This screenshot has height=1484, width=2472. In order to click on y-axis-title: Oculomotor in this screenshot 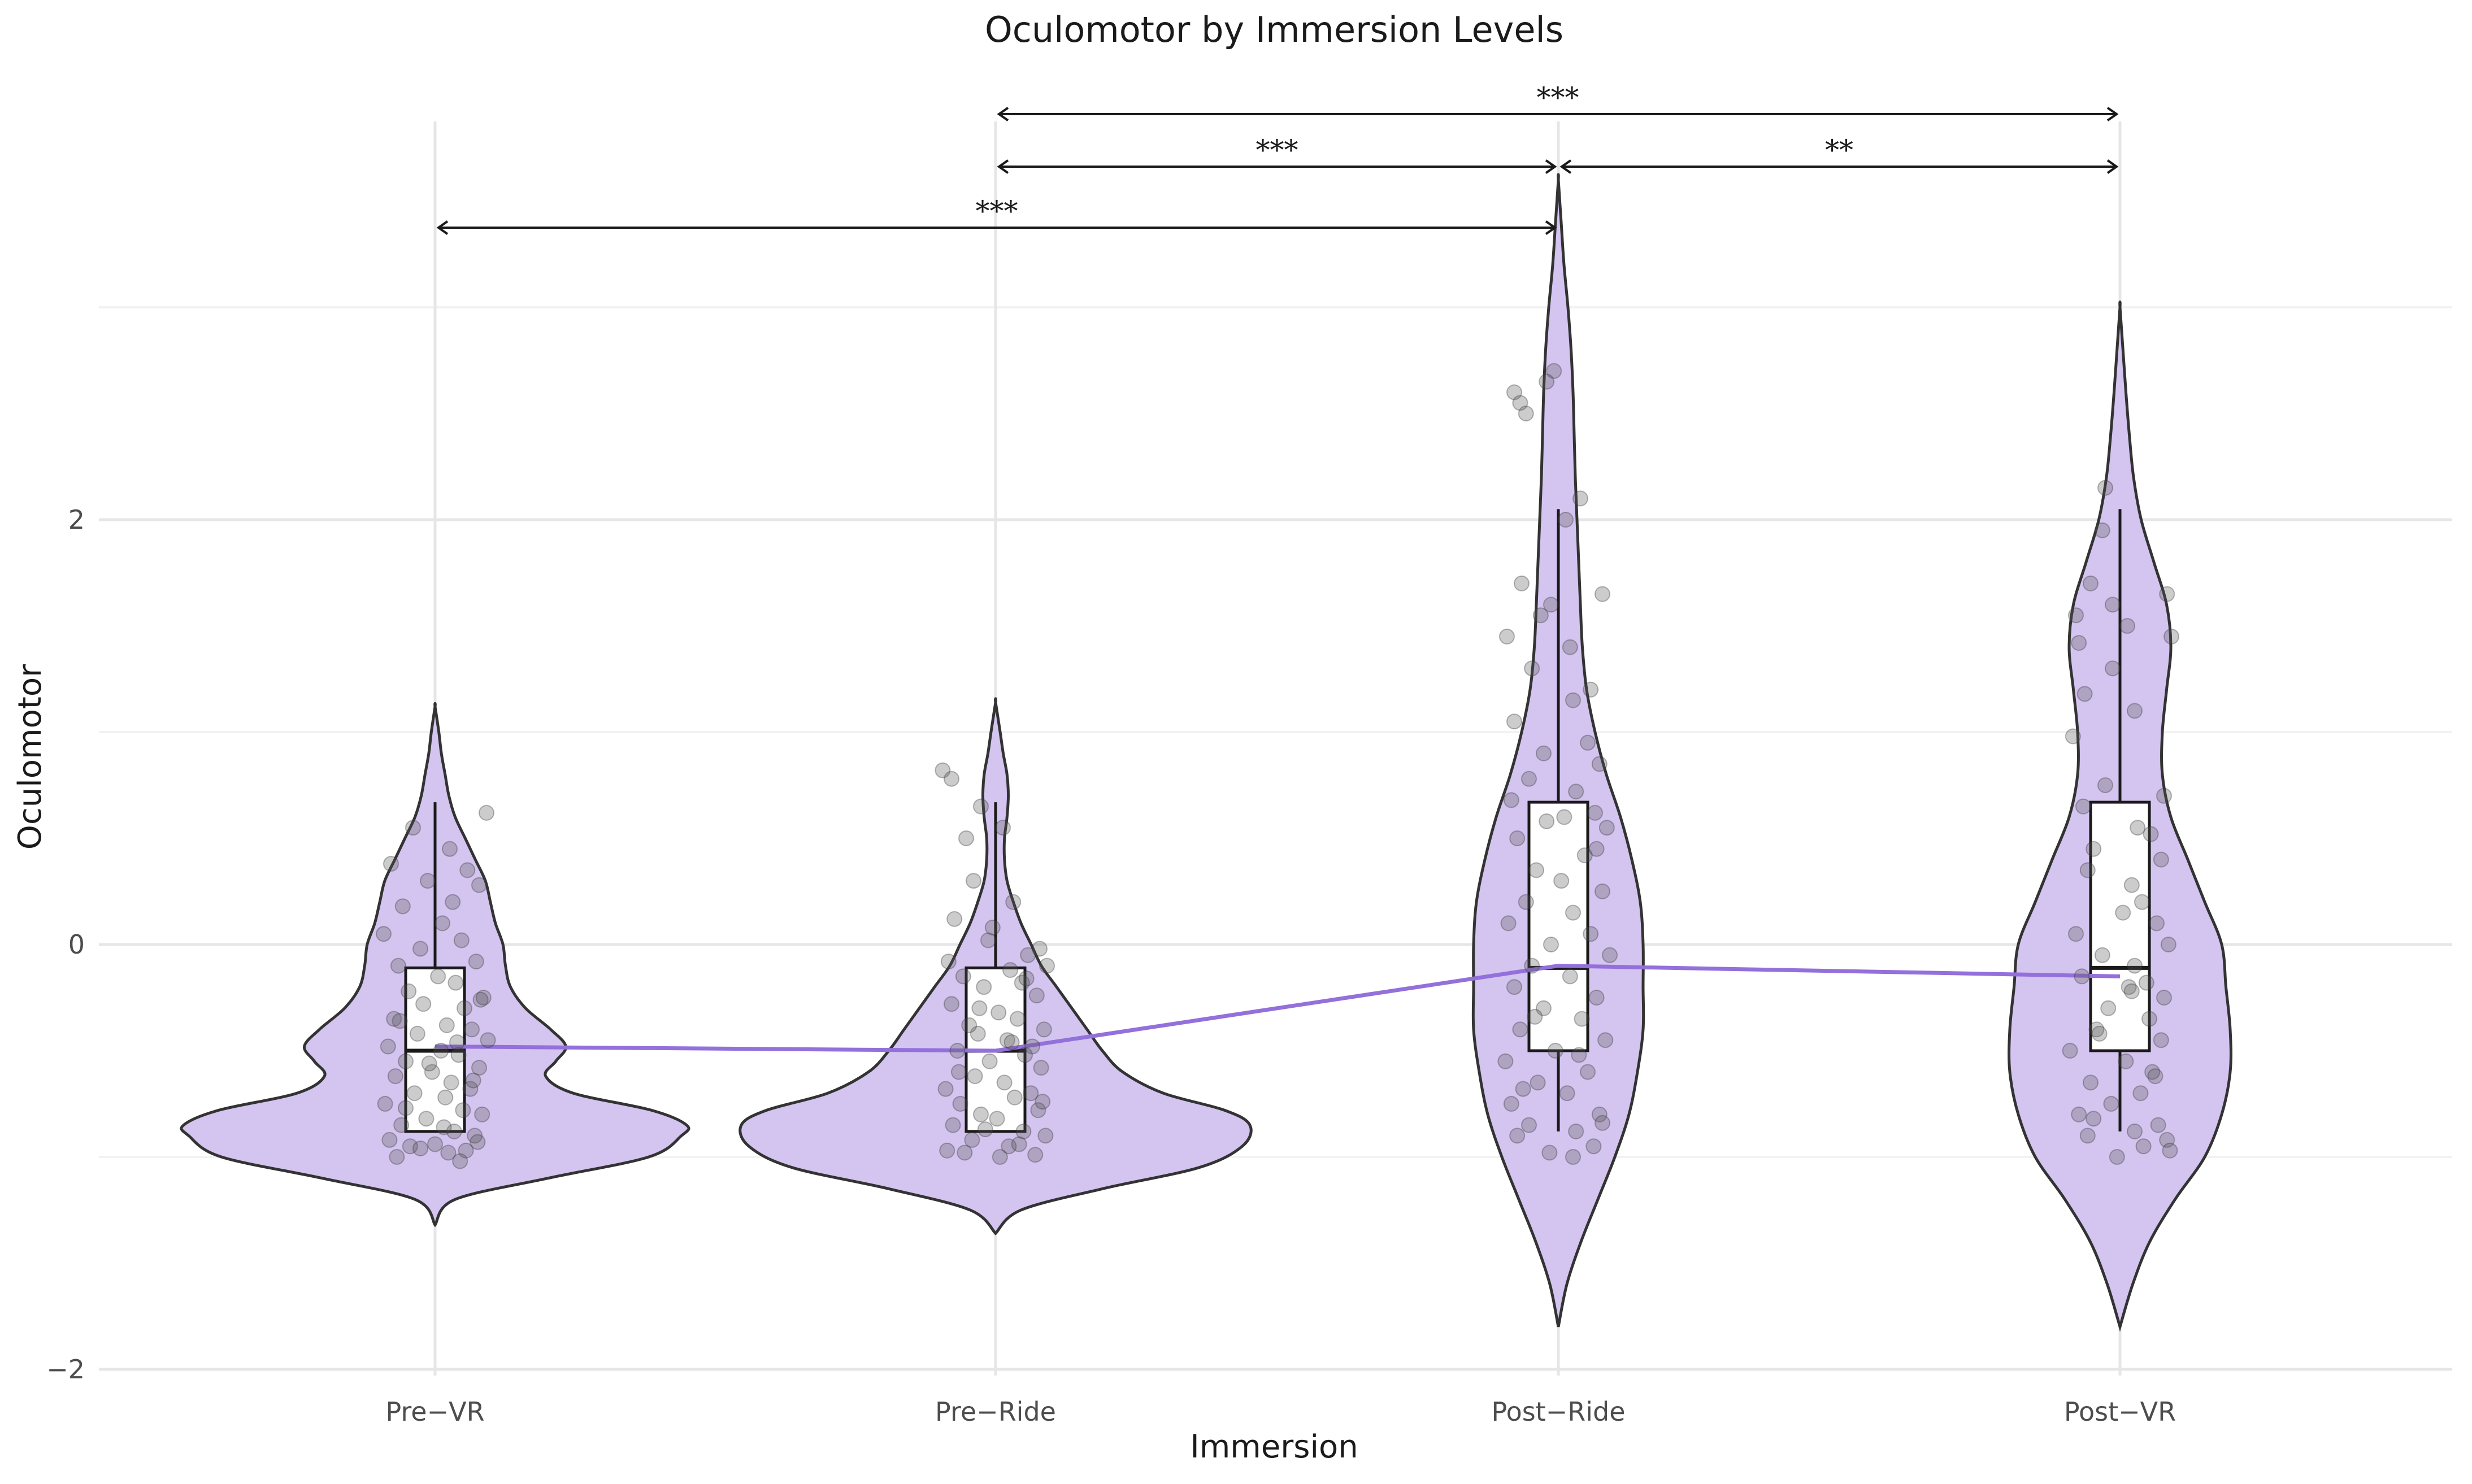, I will do `click(30, 757)`.